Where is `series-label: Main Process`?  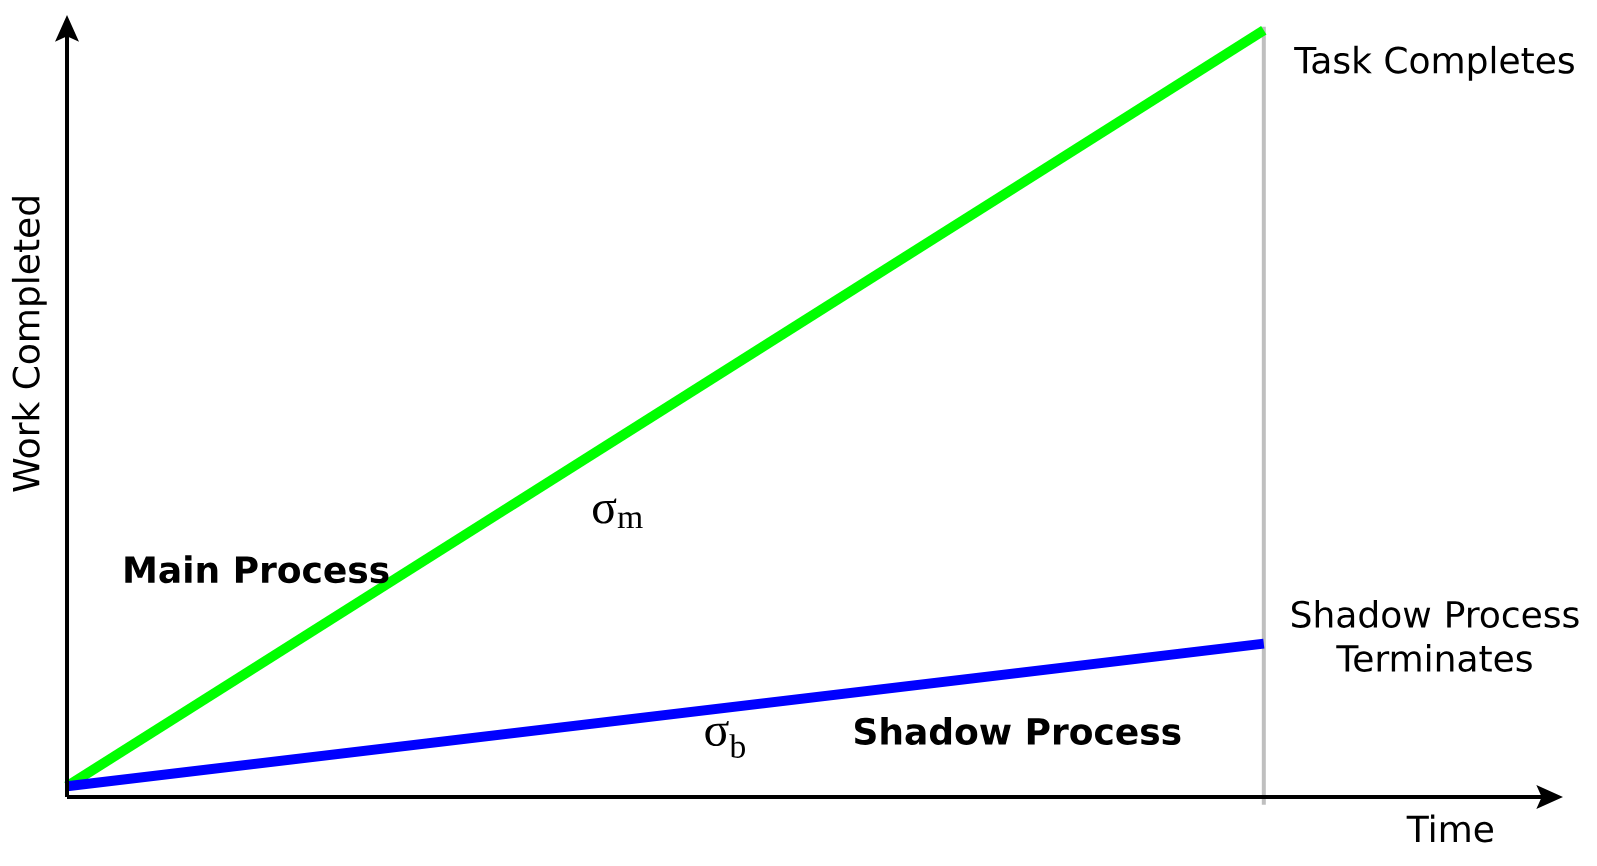
series-label: Main Process is located at coordinates (257, 569).